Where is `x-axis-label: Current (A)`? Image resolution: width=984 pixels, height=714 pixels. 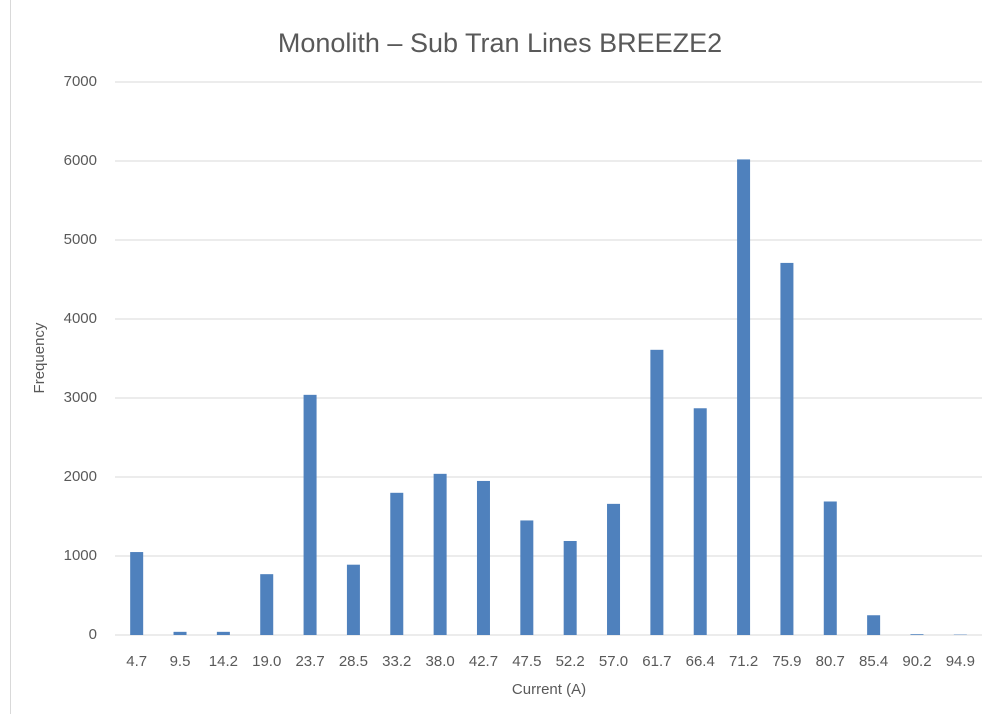
x-axis-label: Current (A) is located at coordinates (549, 689).